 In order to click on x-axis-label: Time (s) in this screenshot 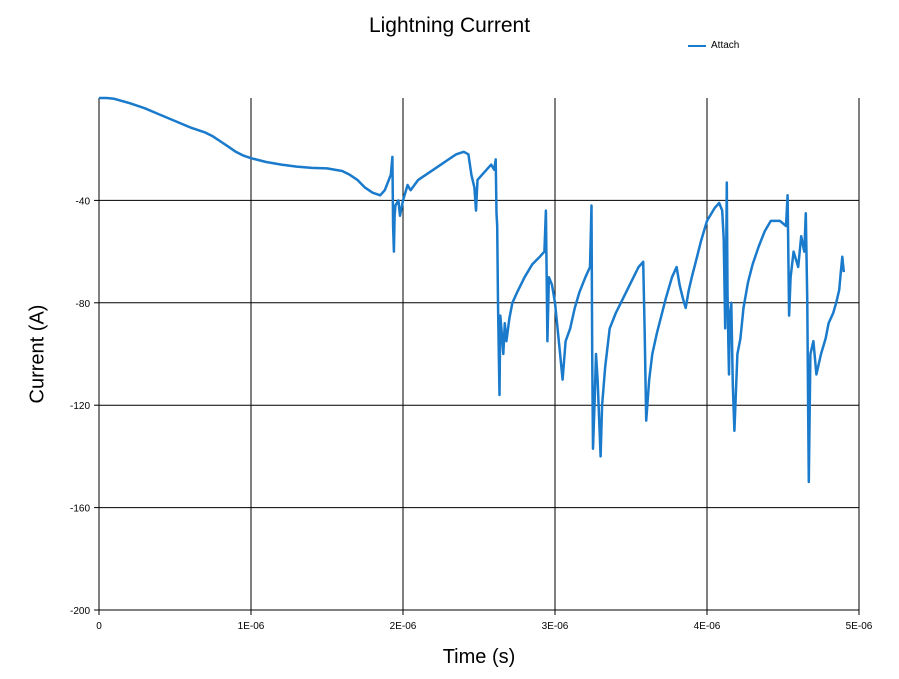, I will do `click(479, 657)`.